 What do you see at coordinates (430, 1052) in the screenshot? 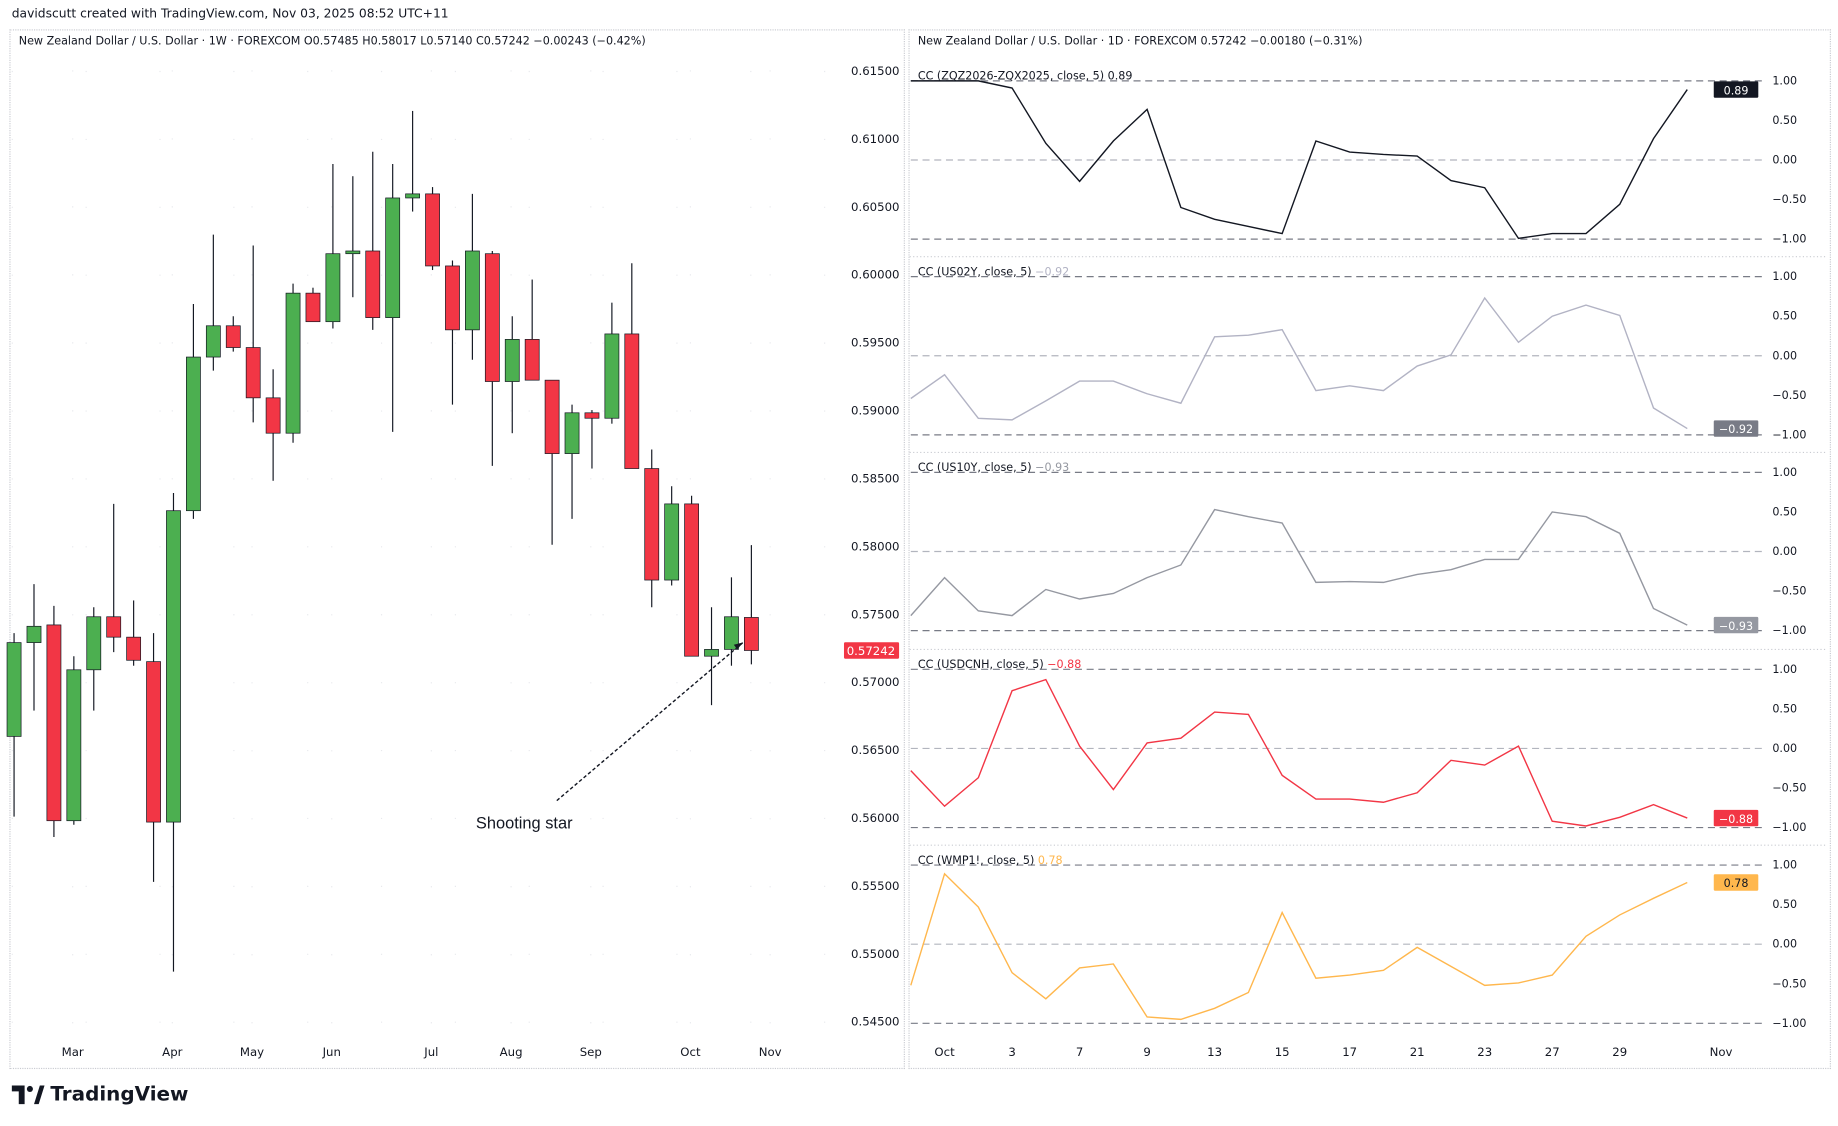
I see `time-axis-label: Jul` at bounding box center [430, 1052].